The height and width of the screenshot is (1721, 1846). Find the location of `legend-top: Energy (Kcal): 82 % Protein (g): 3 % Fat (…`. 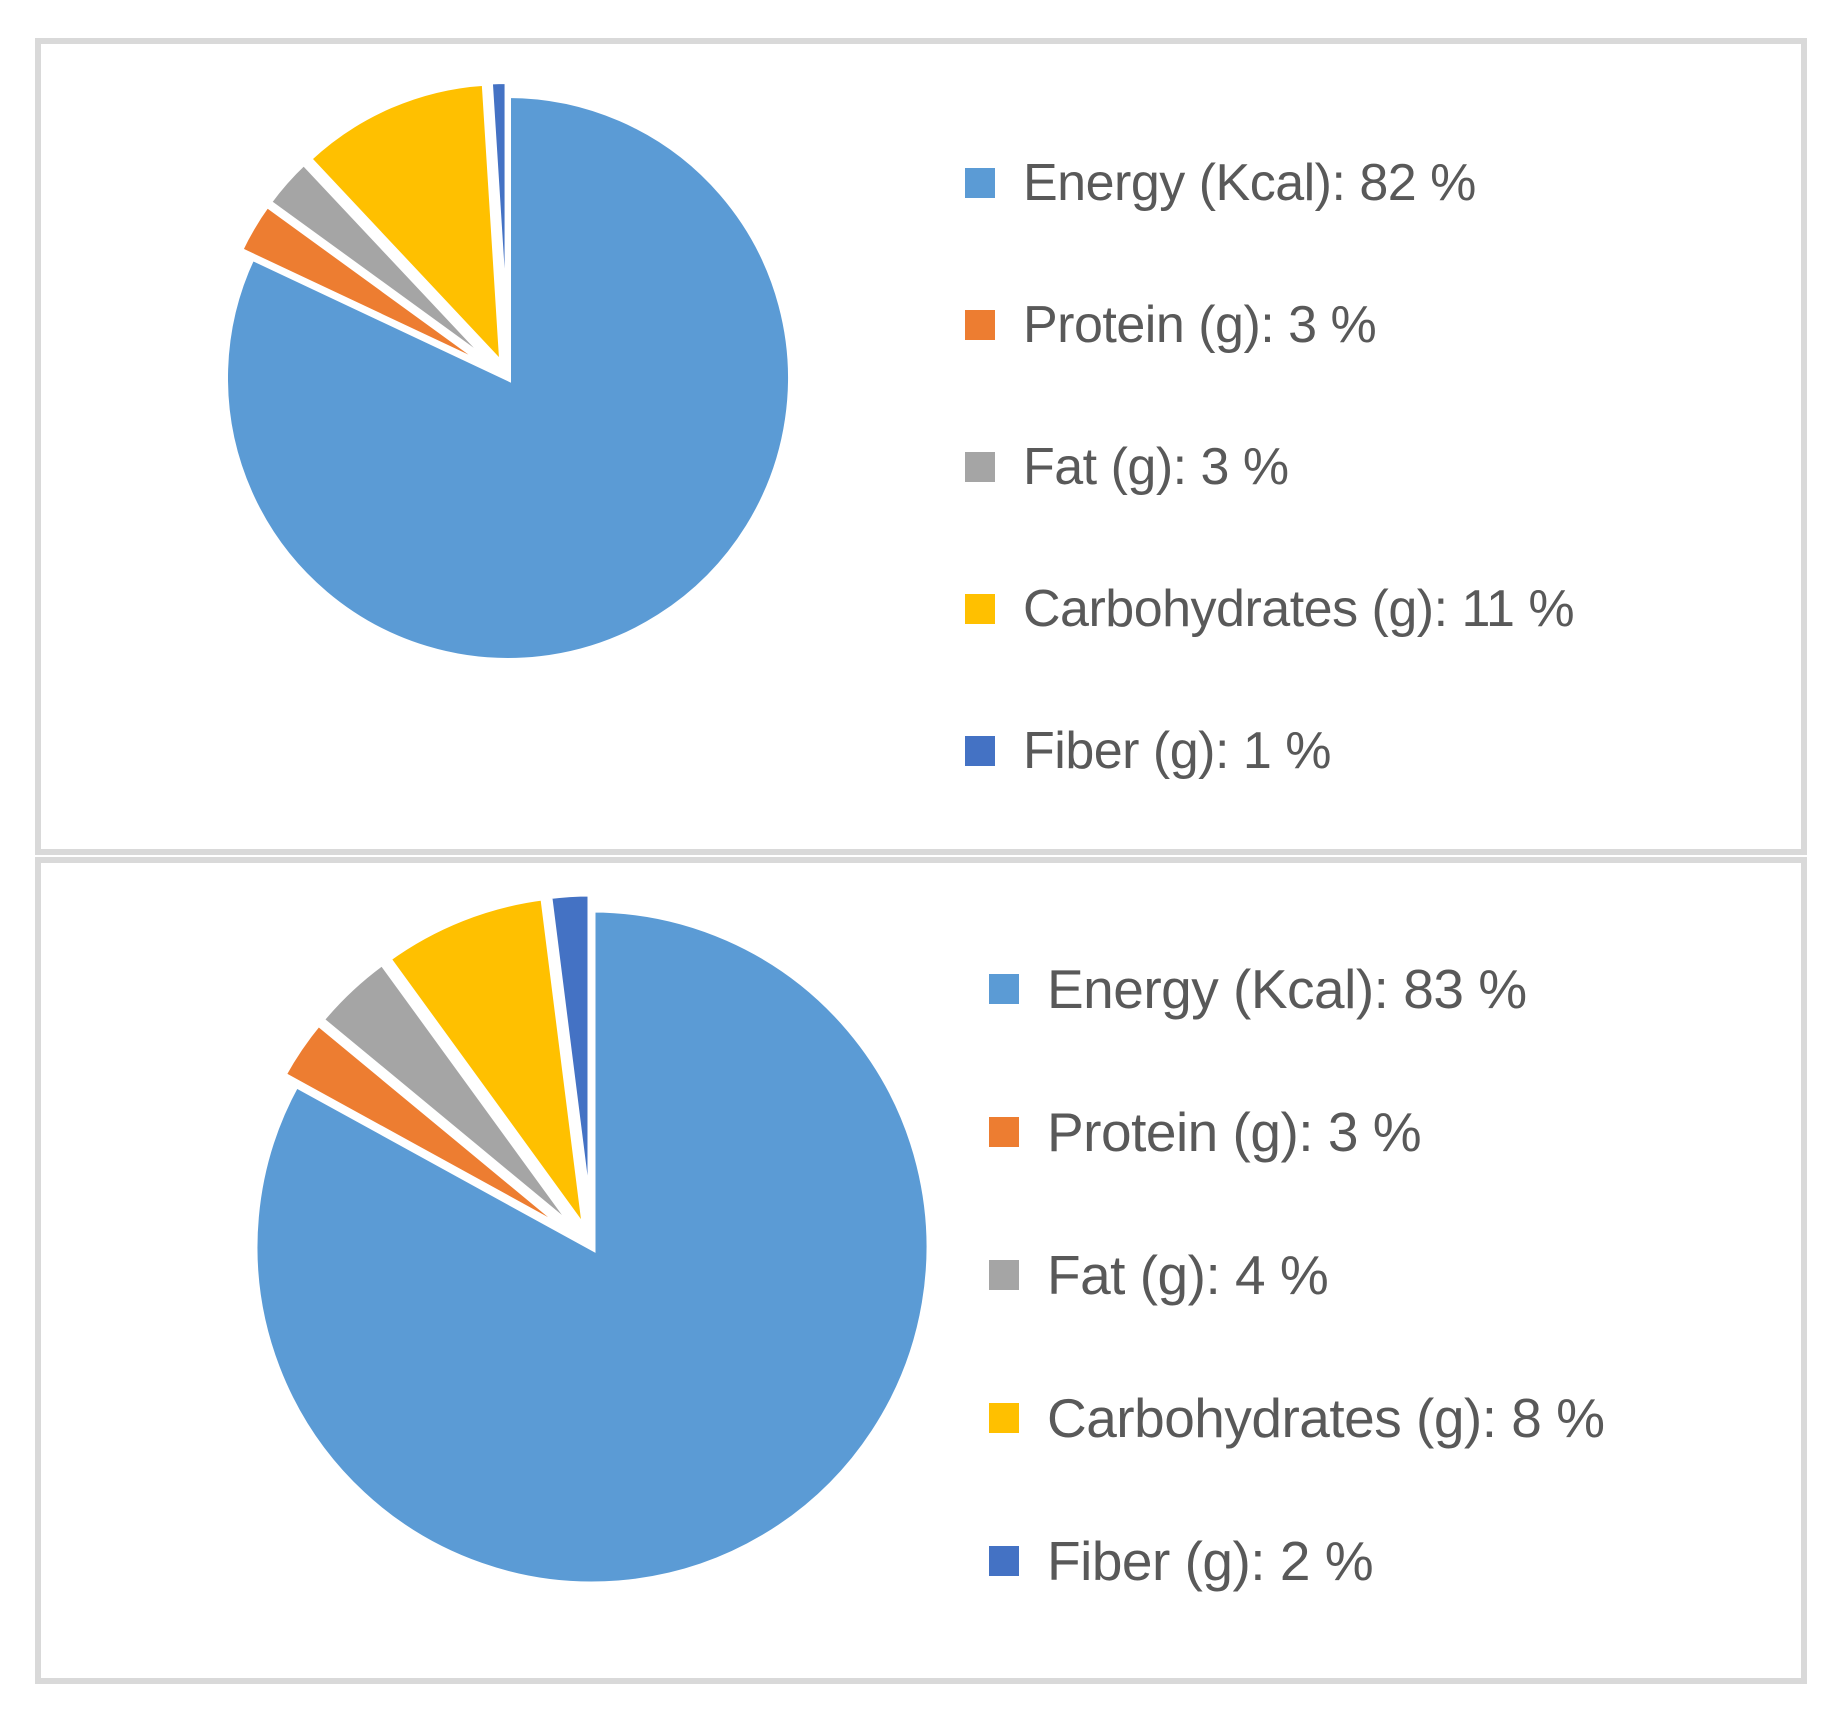

legend-top: Energy (Kcal): 82 % Protein (g): 3 % Fat (… is located at coordinates (1270, 467).